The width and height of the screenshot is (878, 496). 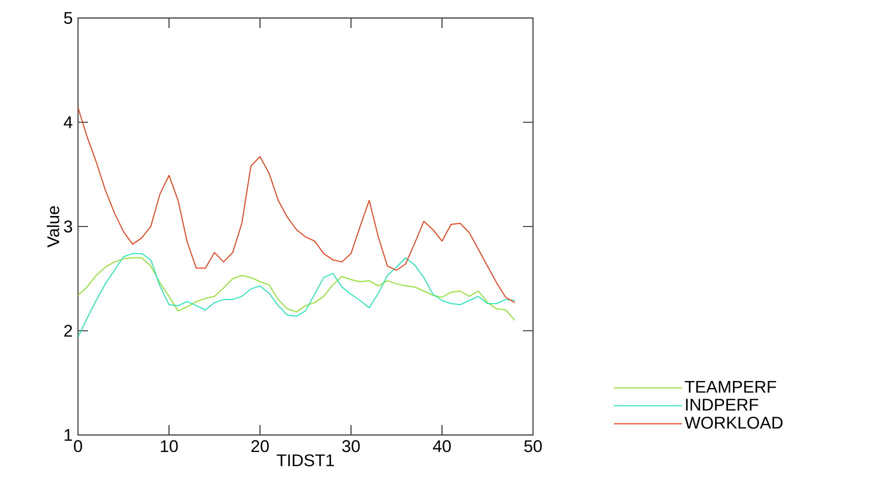 I want to click on x-axis-title: TIDST1, so click(x=305, y=460).